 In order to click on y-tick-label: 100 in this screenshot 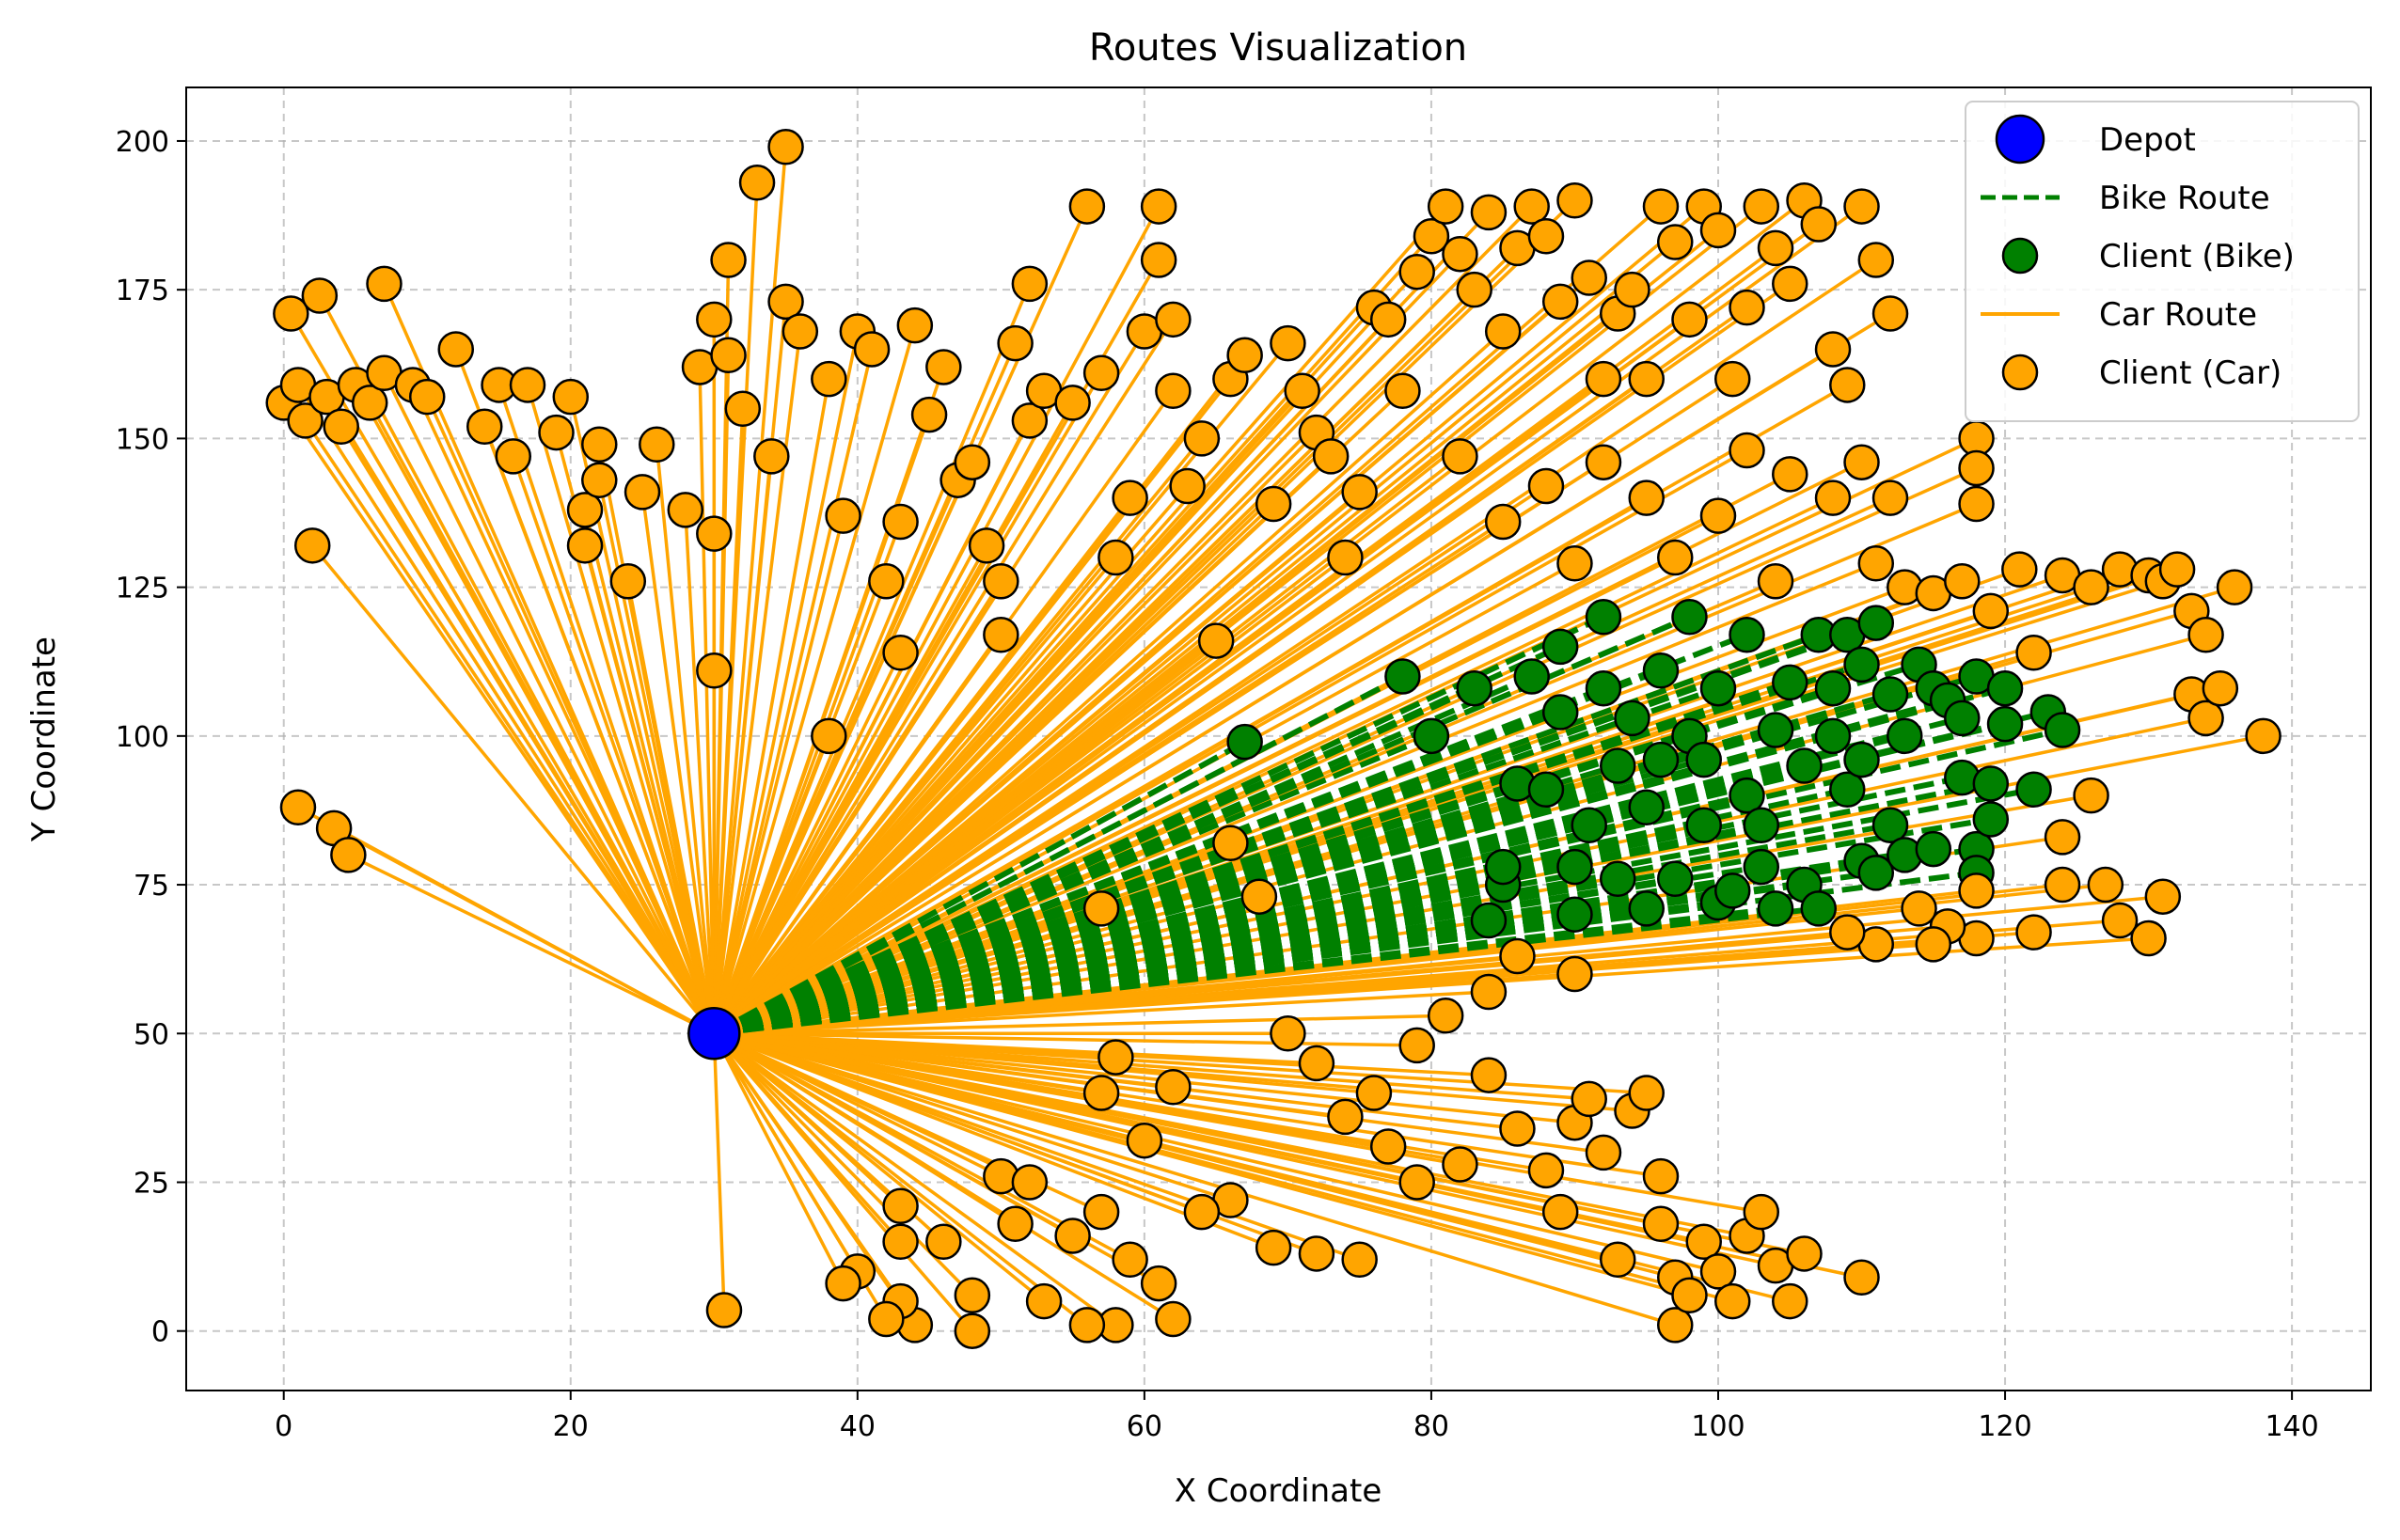, I will do `click(142, 737)`.